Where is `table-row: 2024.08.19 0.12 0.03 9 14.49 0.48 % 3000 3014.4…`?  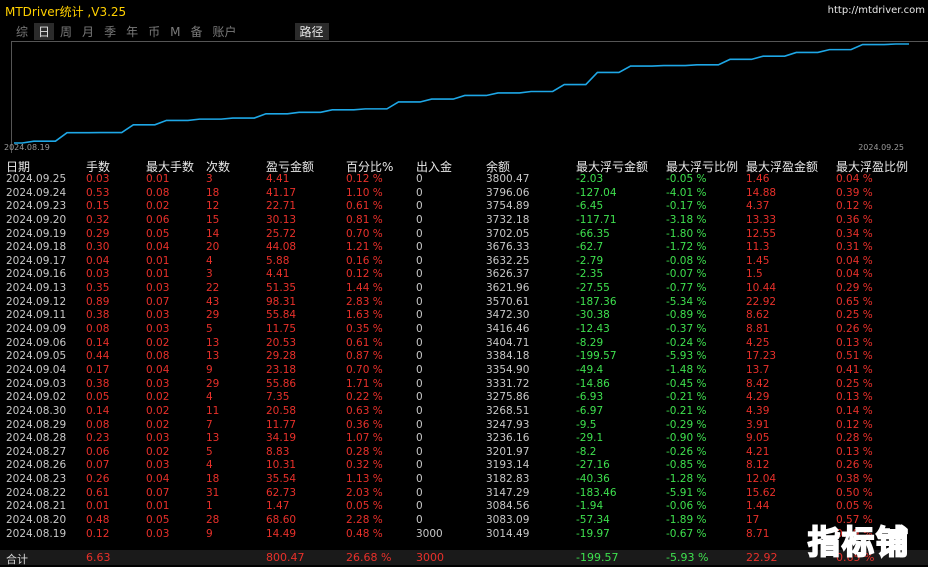 table-row: 2024.08.19 0.12 0.03 9 14.49 0.48 % 3000 3014.4… is located at coordinates (464, 535).